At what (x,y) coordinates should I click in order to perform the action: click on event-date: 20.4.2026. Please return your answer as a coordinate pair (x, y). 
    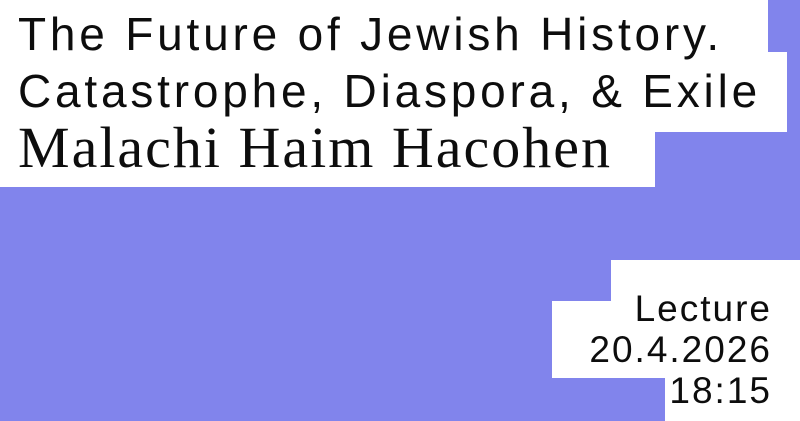
    Looking at the image, I should click on (680, 349).